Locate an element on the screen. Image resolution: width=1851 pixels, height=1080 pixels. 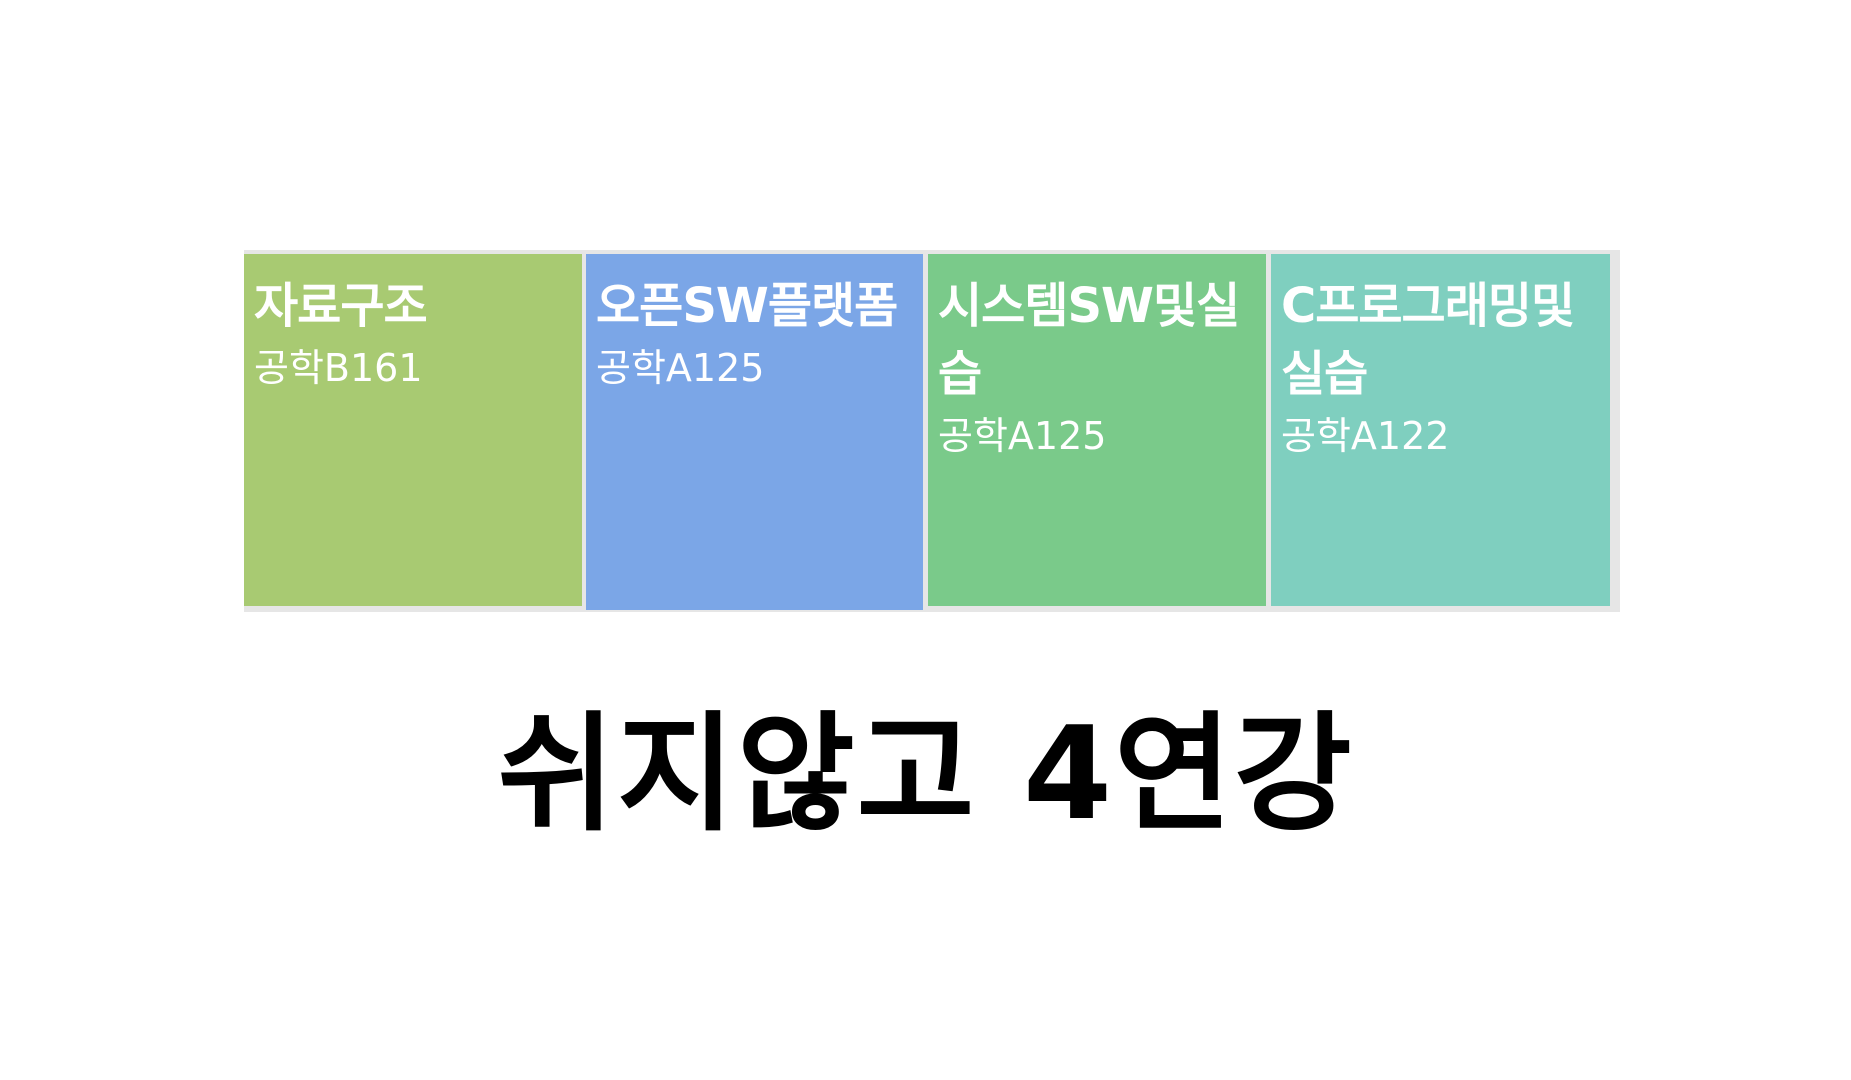
course-block-open-sw-platform: 오픈SW플랫폼 공학A125 is located at coordinates (754, 432).